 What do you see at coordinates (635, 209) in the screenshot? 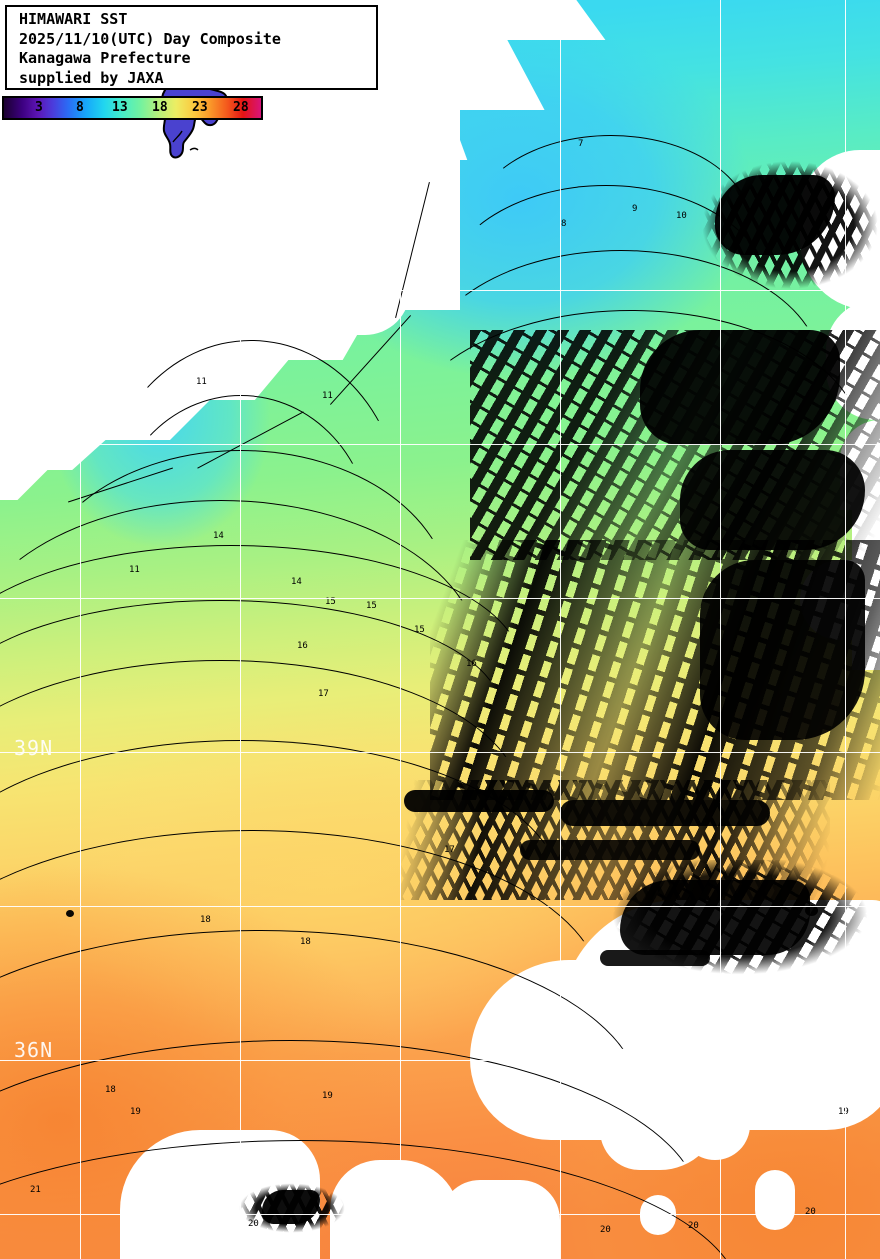
I see `contour-label-9: 9` at bounding box center [635, 209].